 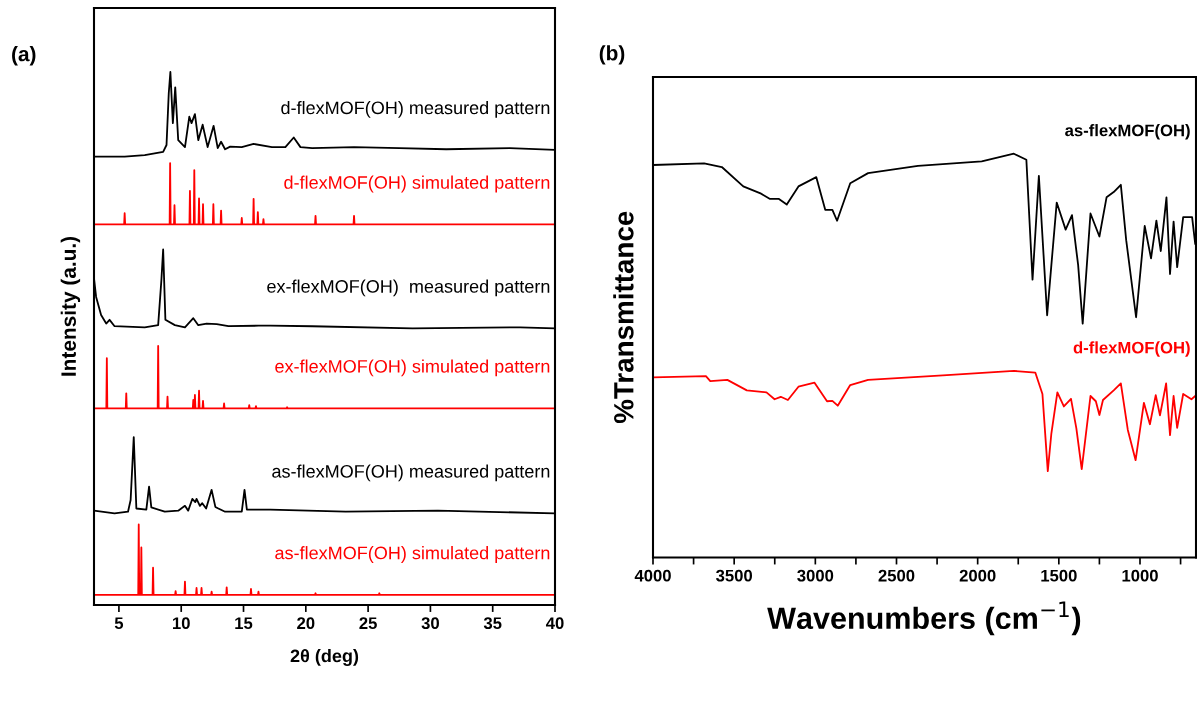 I want to click on text: d-flexMOF(OH), so click(x=1131, y=349).